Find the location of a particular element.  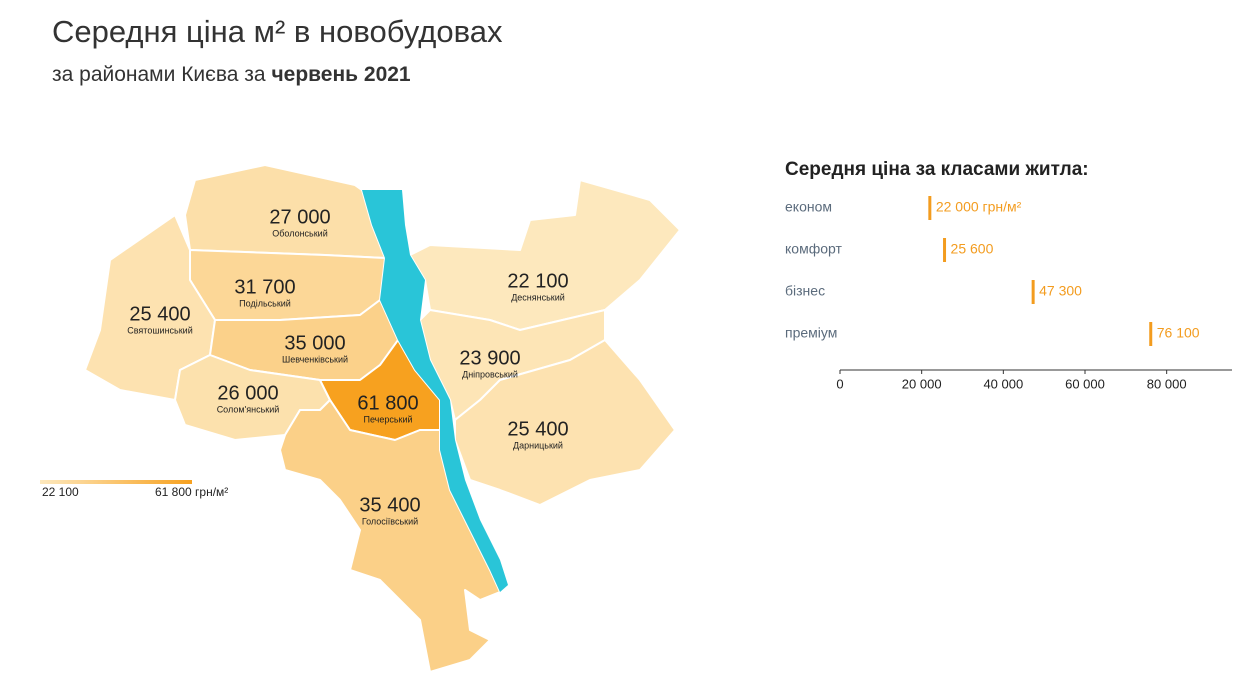

district-value: 27 000 is located at coordinates (299, 217).